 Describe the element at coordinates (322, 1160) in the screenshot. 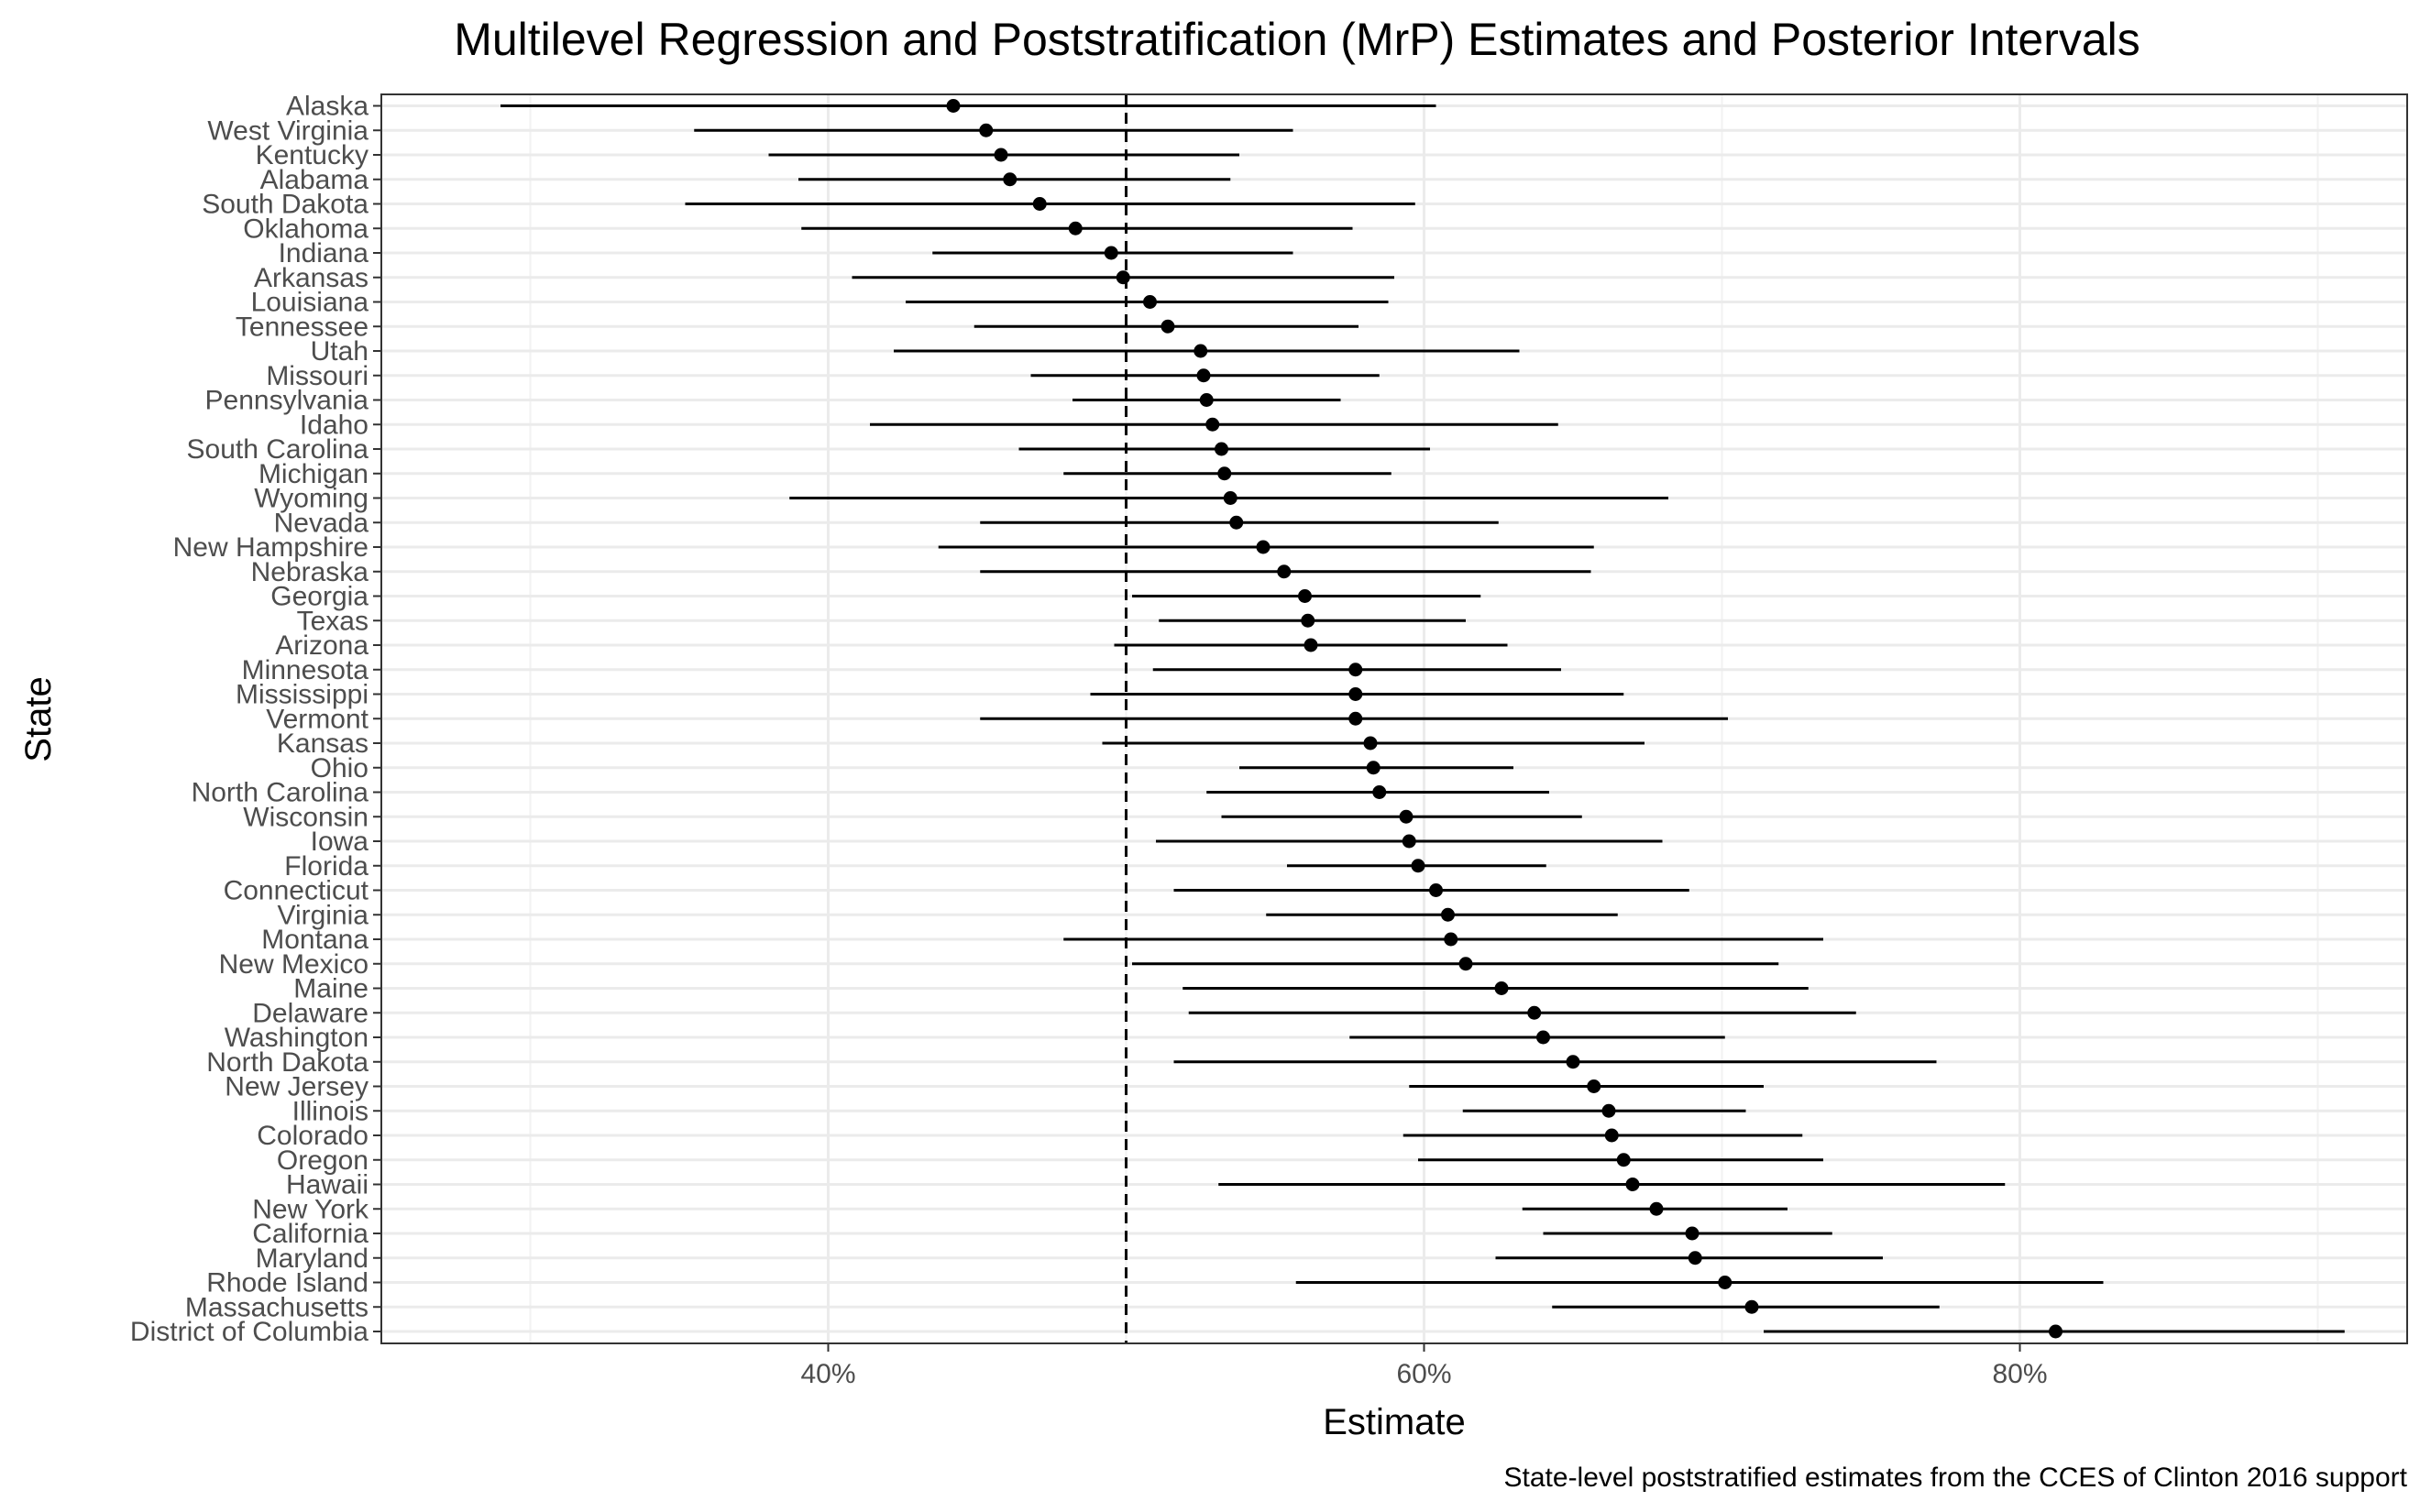

I see `y-tick-label: Oregon` at that location.